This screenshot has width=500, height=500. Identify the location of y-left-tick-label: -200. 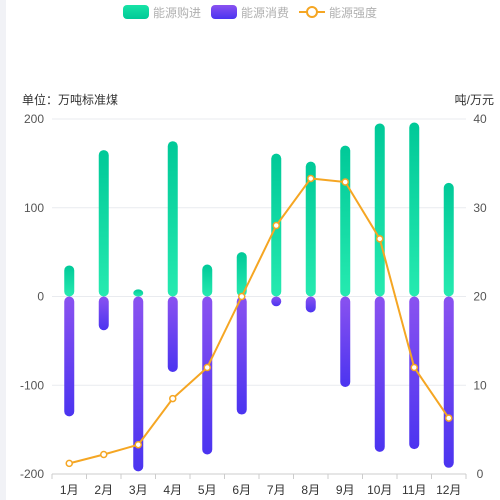
(32, 474).